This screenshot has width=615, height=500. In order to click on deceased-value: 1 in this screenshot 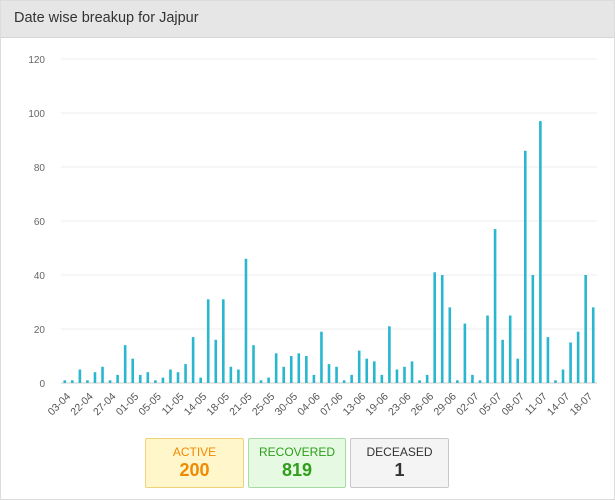, I will do `click(399, 470)`.